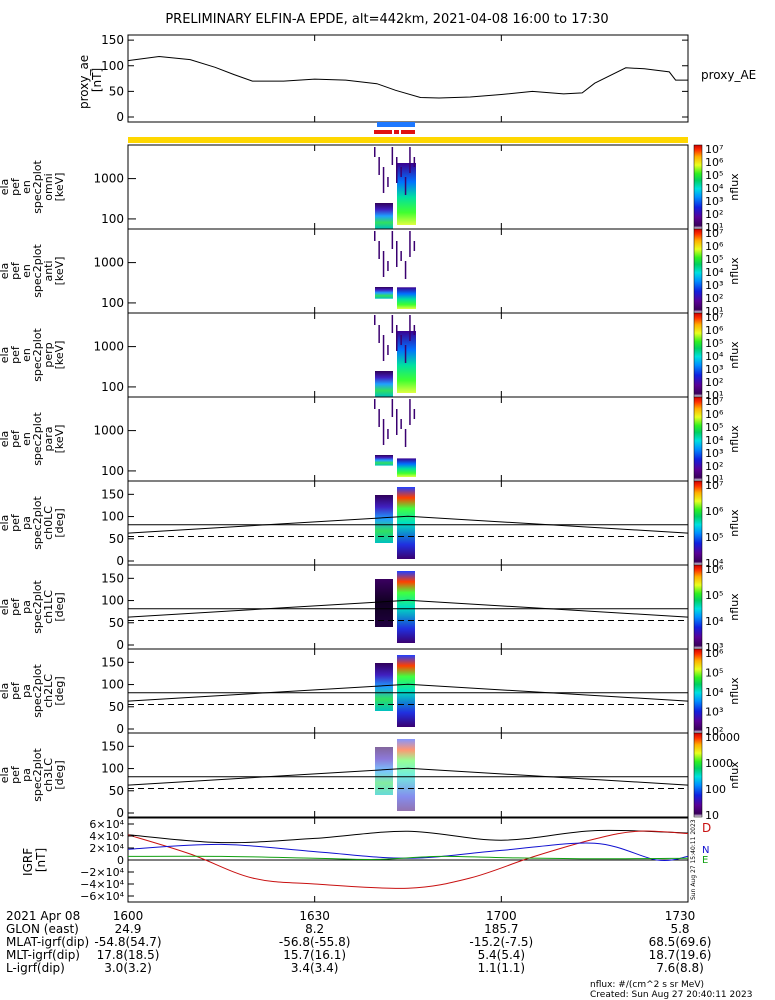  Describe the element at coordinates (15, 690) in the screenshot. I see `ylabel-line: pef` at that location.